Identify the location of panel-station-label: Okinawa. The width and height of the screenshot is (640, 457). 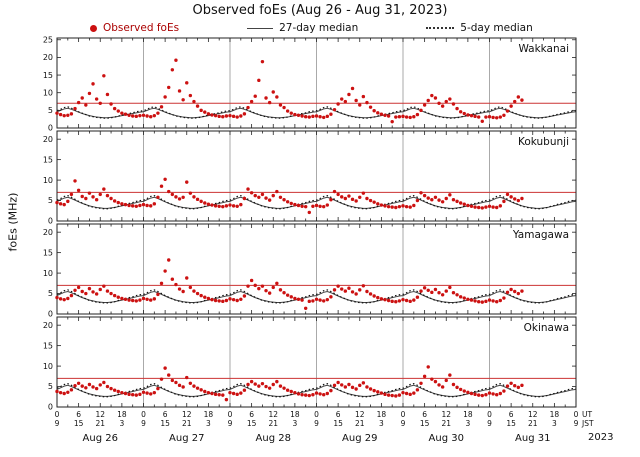
(546, 328).